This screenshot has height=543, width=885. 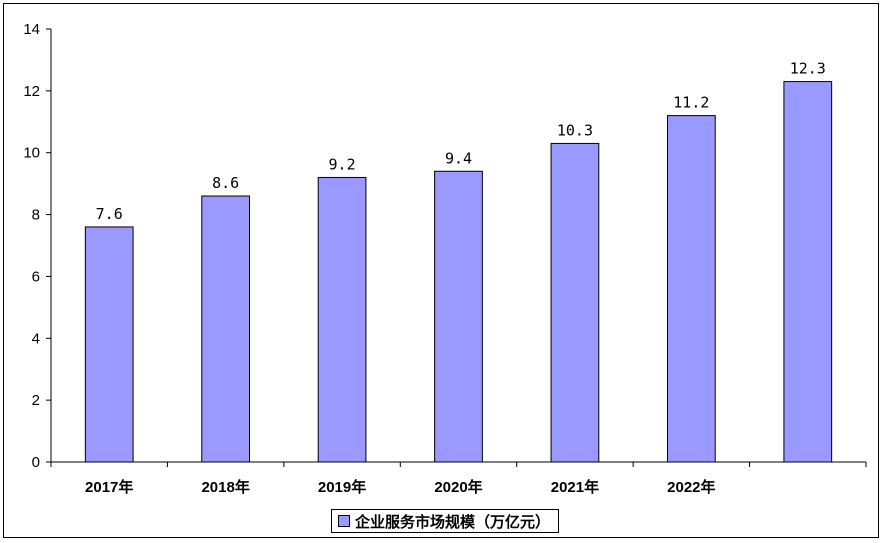 What do you see at coordinates (342, 164) in the screenshot?
I see `data-label: 9.2` at bounding box center [342, 164].